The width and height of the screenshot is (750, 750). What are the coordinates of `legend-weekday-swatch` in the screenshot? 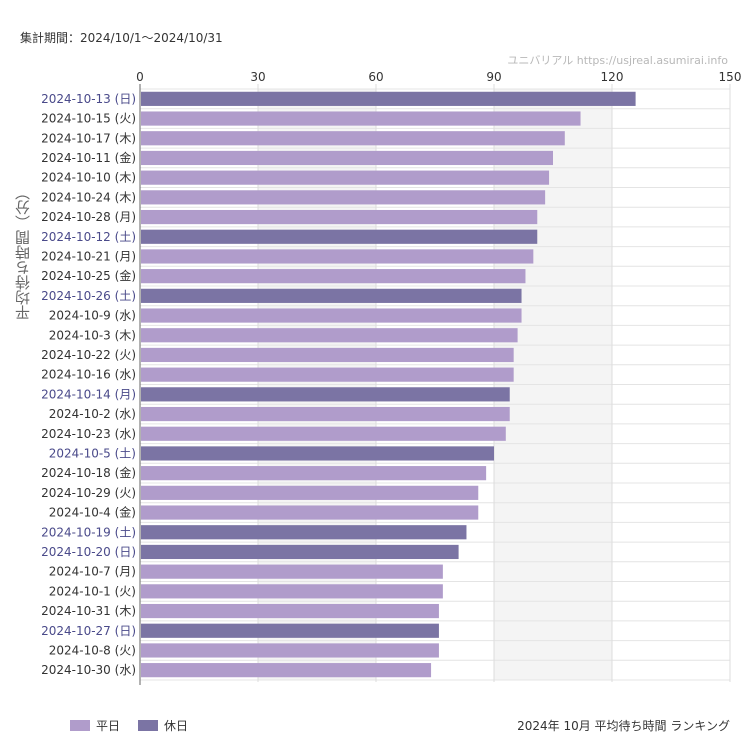 It's located at (80, 725).